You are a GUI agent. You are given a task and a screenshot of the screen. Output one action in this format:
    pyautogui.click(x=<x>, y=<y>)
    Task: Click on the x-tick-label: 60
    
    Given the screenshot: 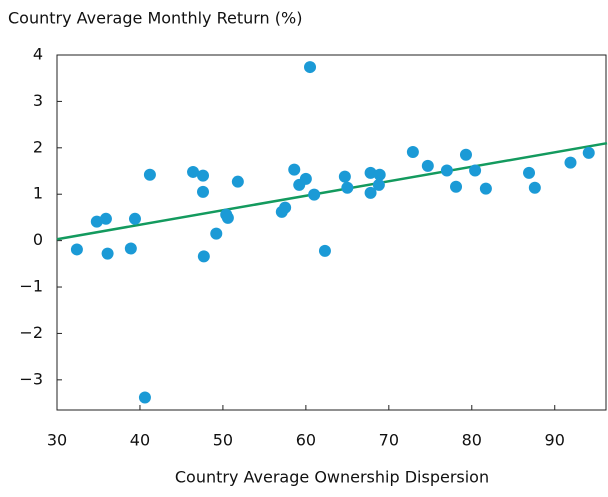 What is the action you would take?
    pyautogui.click(x=306, y=440)
    